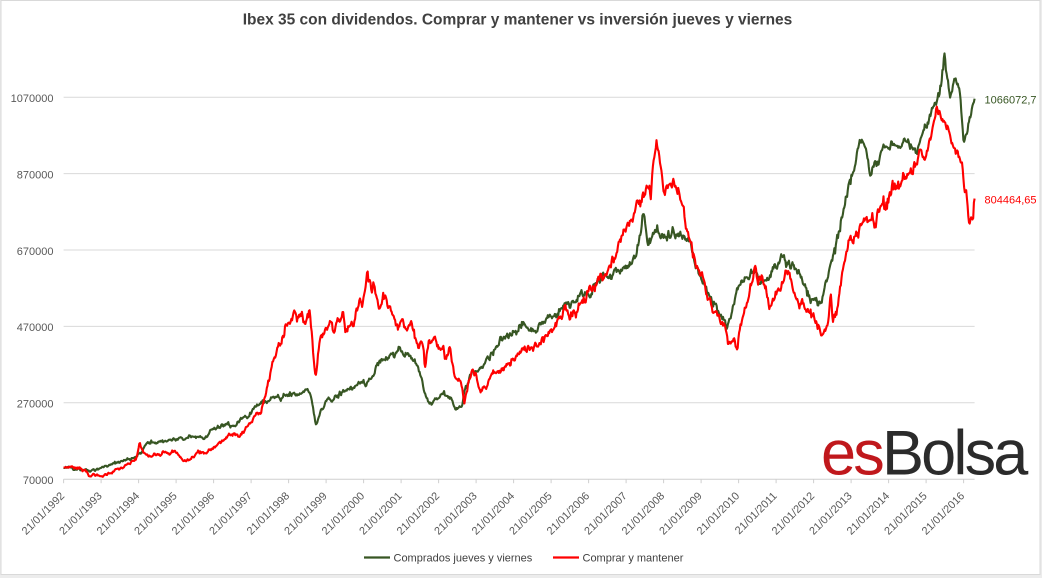 Image resolution: width=1042 pixels, height=578 pixels. Describe the element at coordinates (35, 405) in the screenshot. I see `svg-text: 270000` at that location.